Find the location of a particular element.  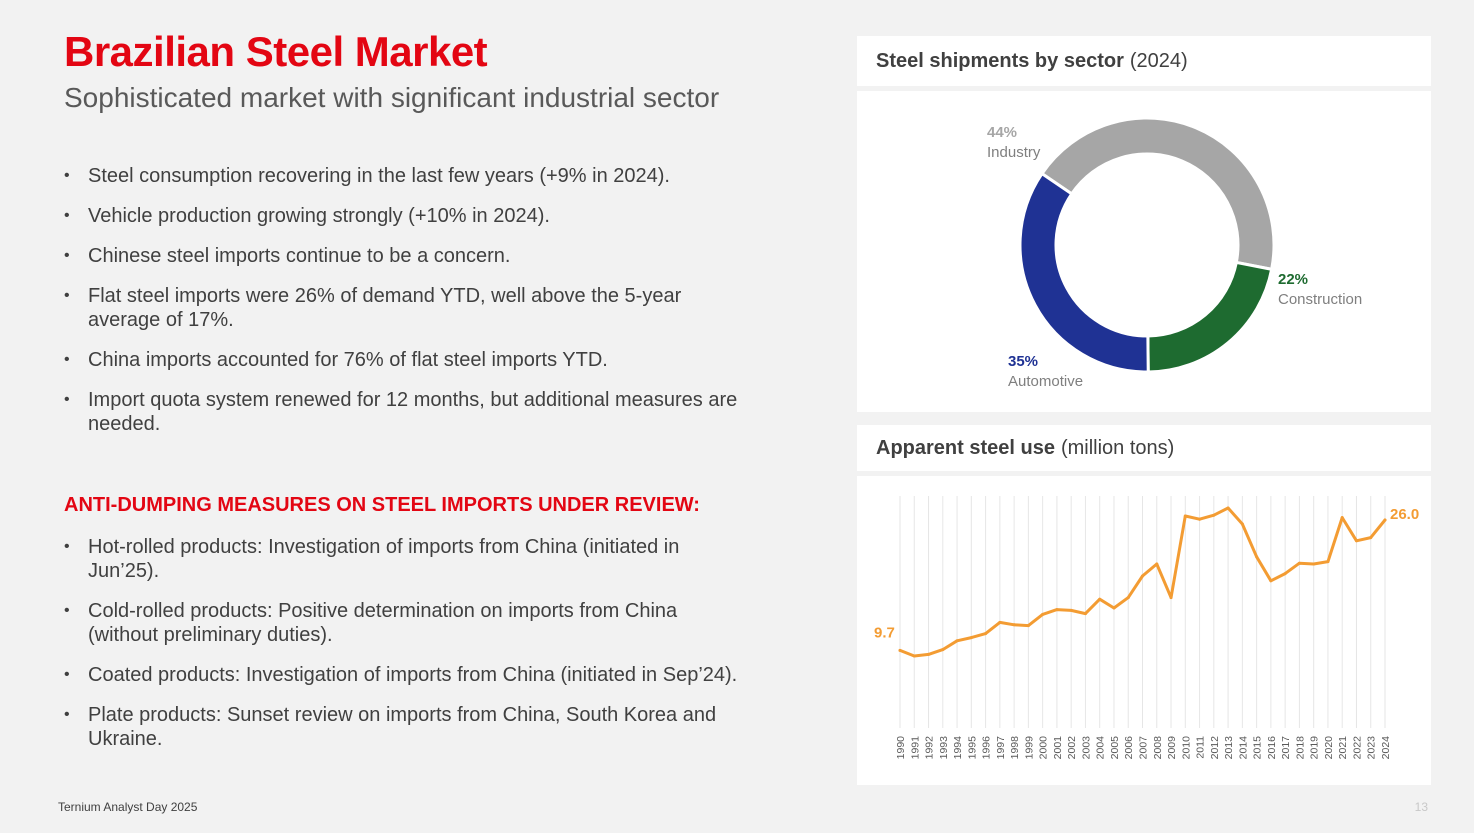

x-tick-label: 1997 is located at coordinates (1001, 748).